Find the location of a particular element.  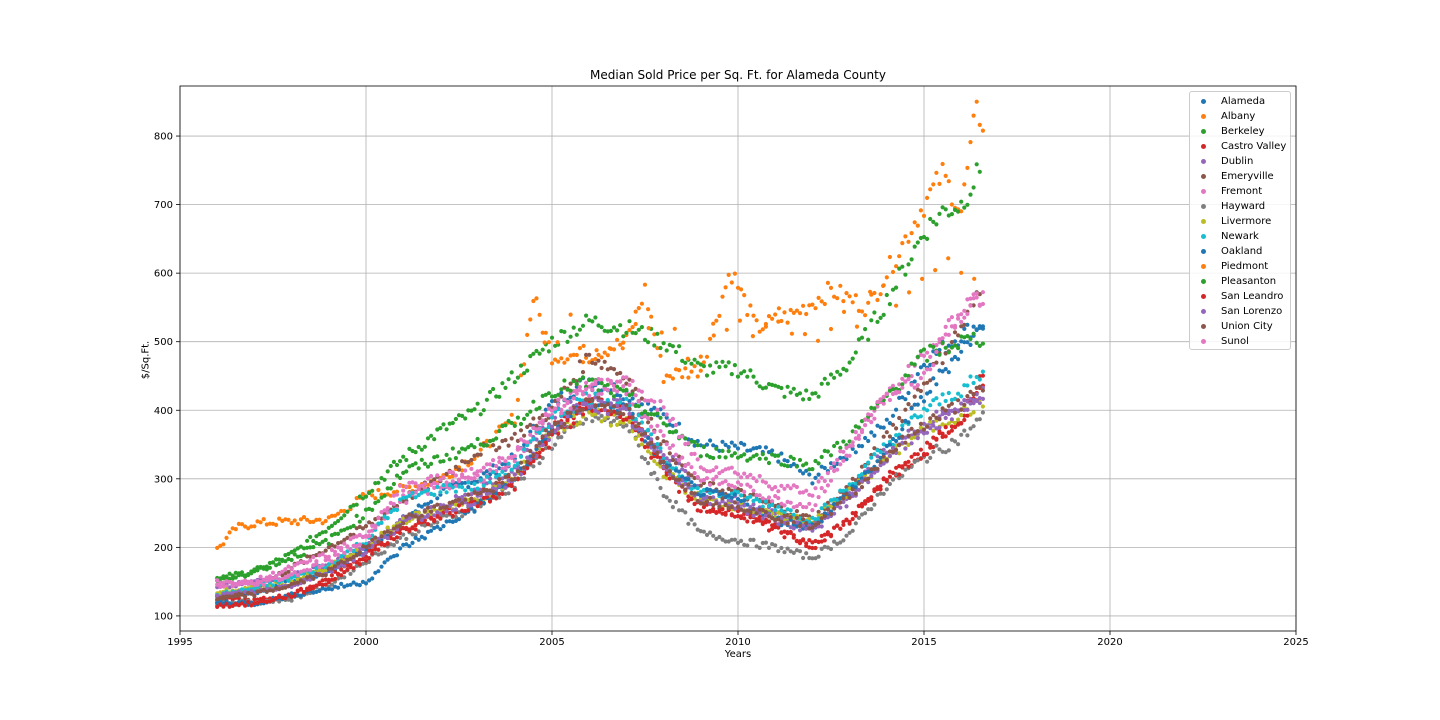

point-castro-valley is located at coordinates (335, 571).